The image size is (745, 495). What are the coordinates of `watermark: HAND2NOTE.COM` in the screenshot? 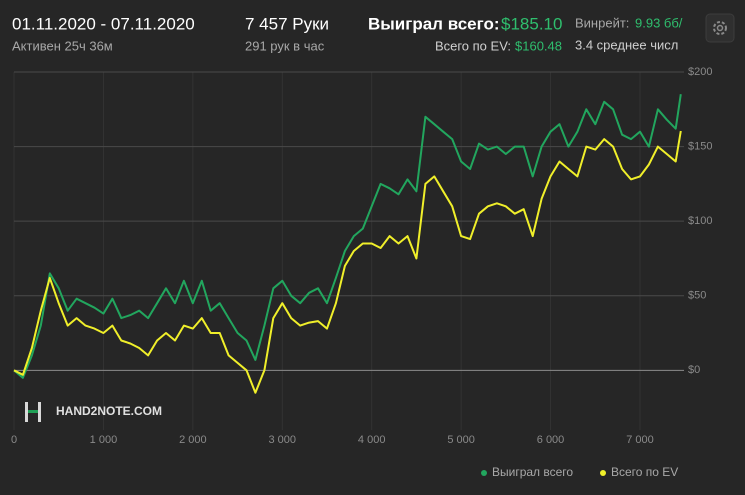 It's located at (109, 411).